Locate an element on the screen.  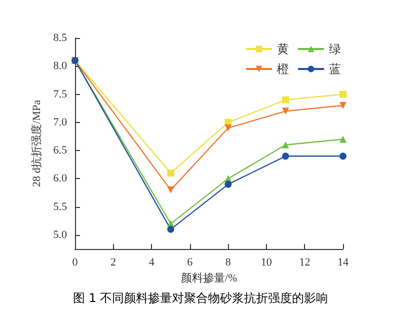
text: 图 1 不同颜料掺量对聚合物砂浆抗折强度的影响 is located at coordinates (200, 298).